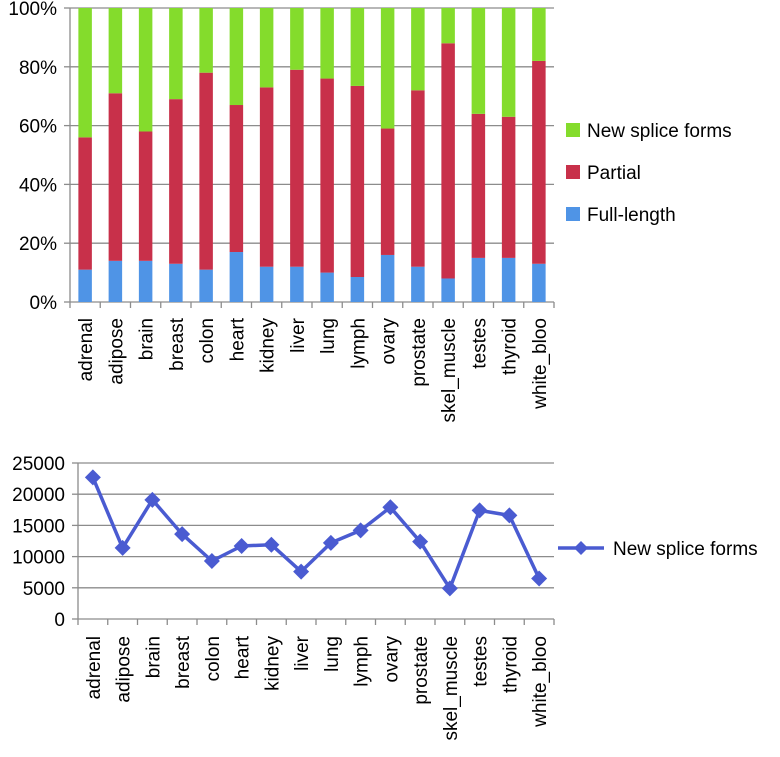 Image resolution: width=780 pixels, height=757 pixels. Describe the element at coordinates (360, 530) in the screenshot. I see `line-point-lymph` at that location.